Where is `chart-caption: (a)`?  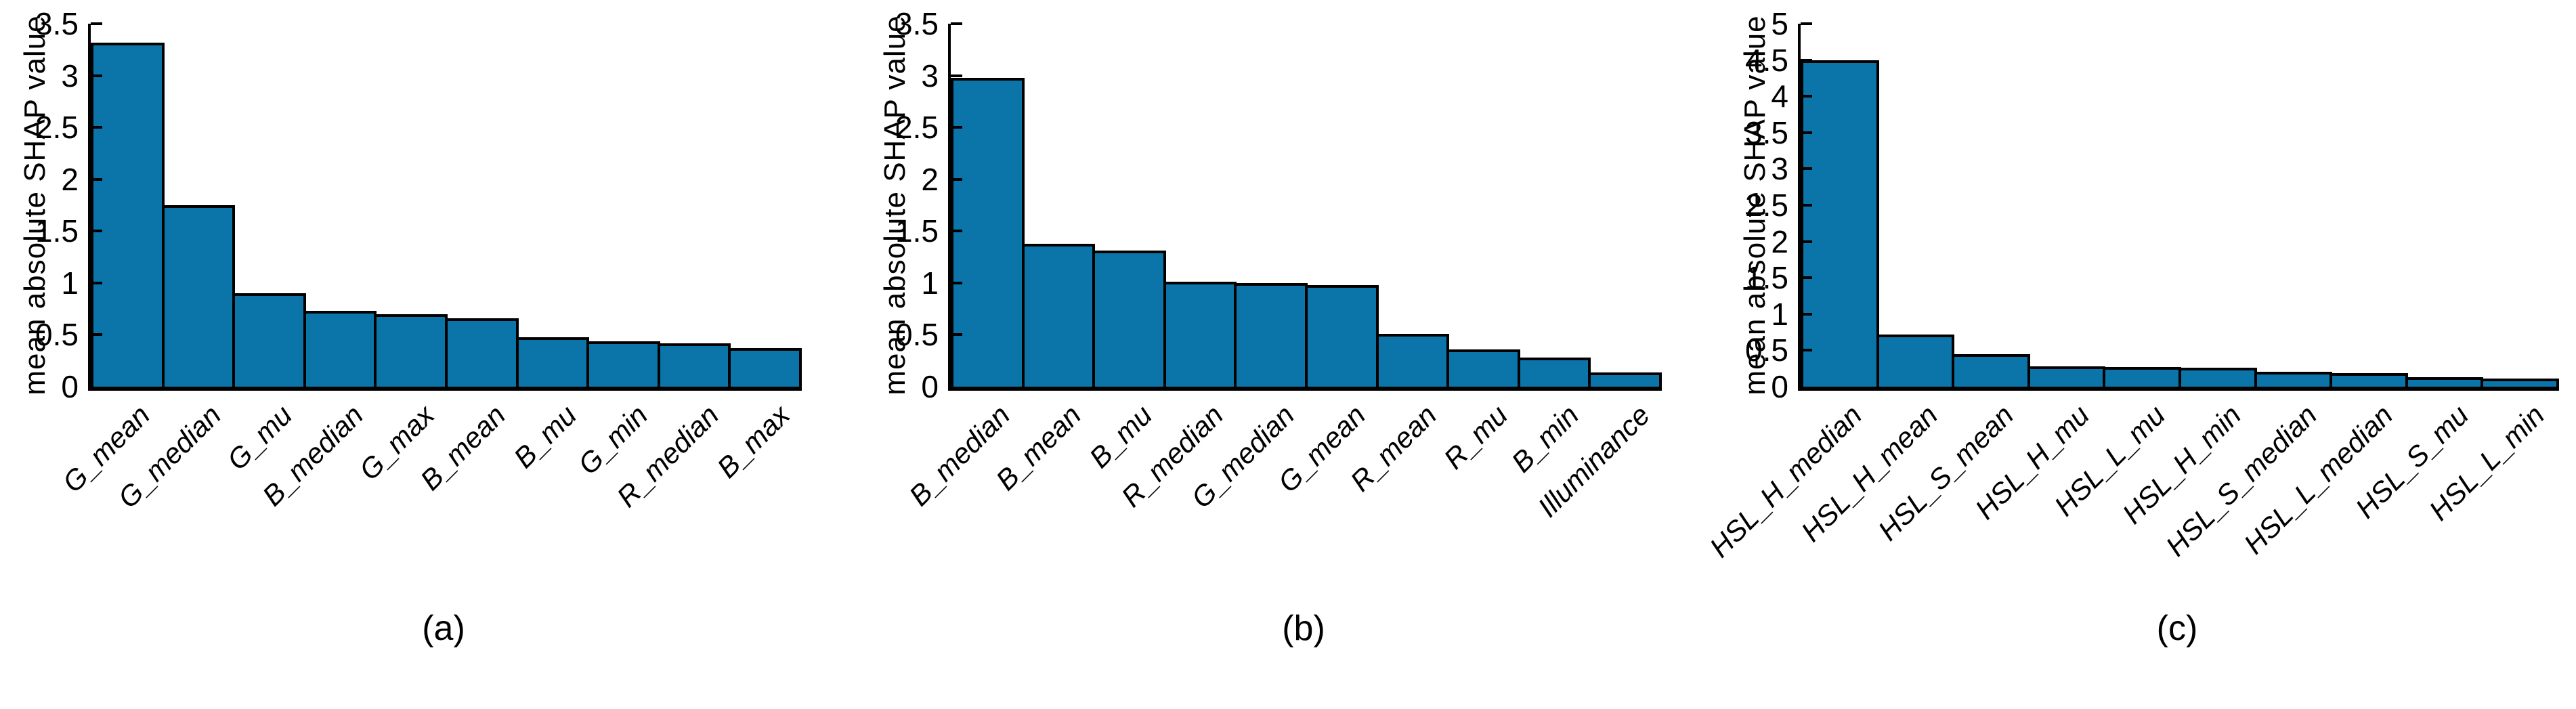
chart-caption: (a) is located at coordinates (443, 628).